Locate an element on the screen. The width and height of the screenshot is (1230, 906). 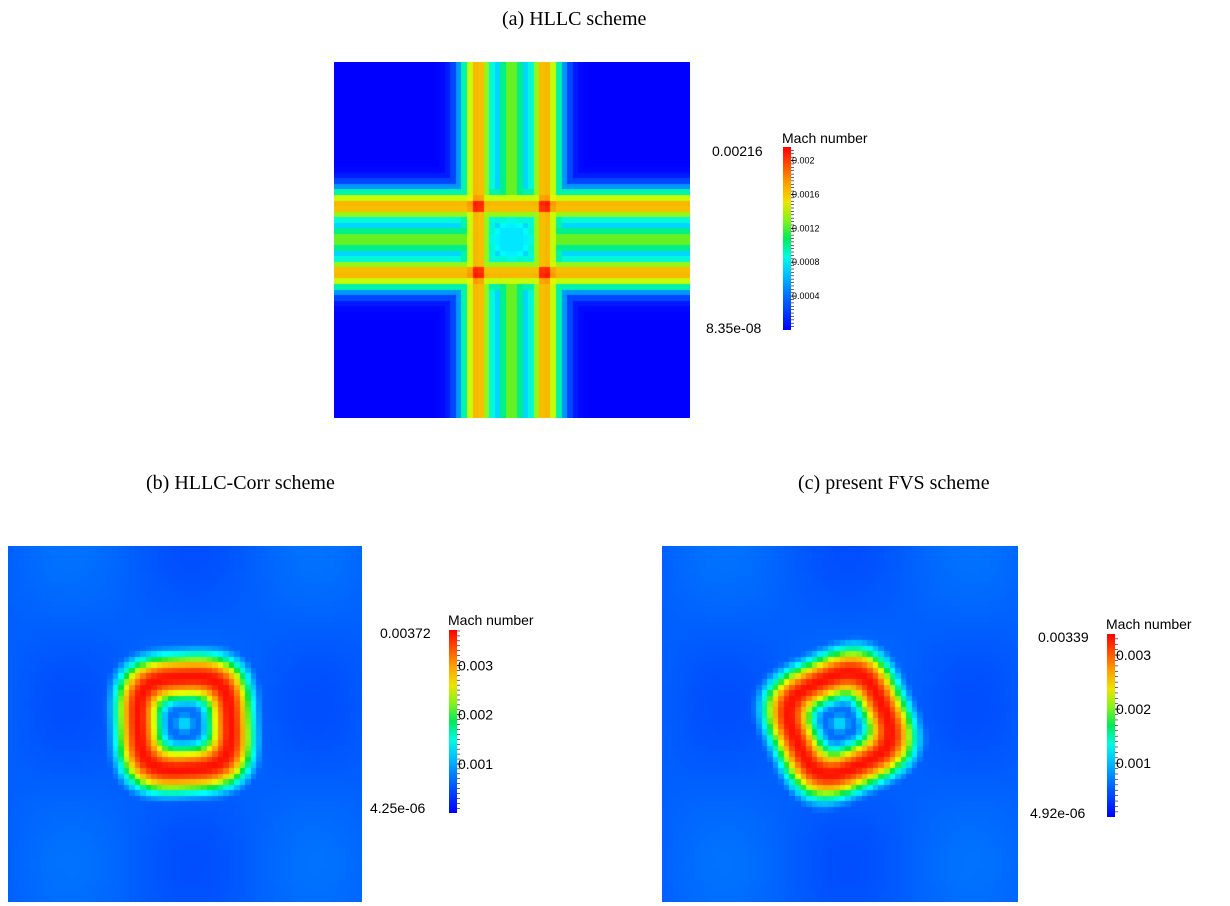
colorbar-tick-label: 0.0008 is located at coordinates (806, 262).